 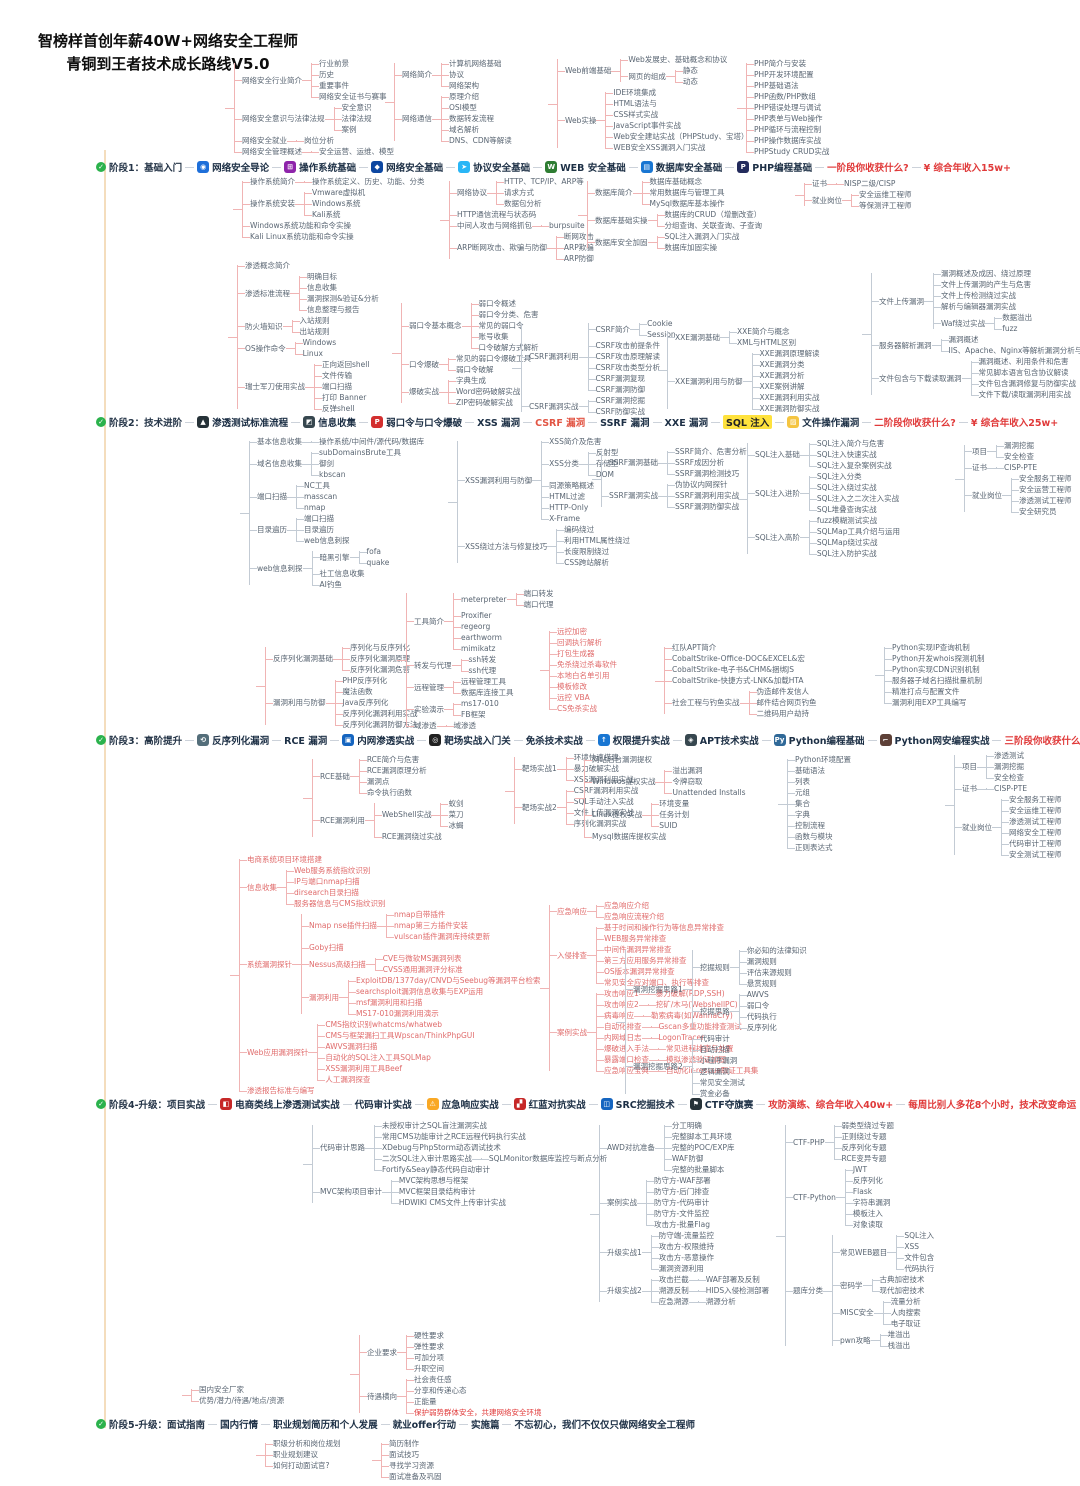 I want to click on topic-weak-password: P 弱口令与口令爆破, so click(x=416, y=422).